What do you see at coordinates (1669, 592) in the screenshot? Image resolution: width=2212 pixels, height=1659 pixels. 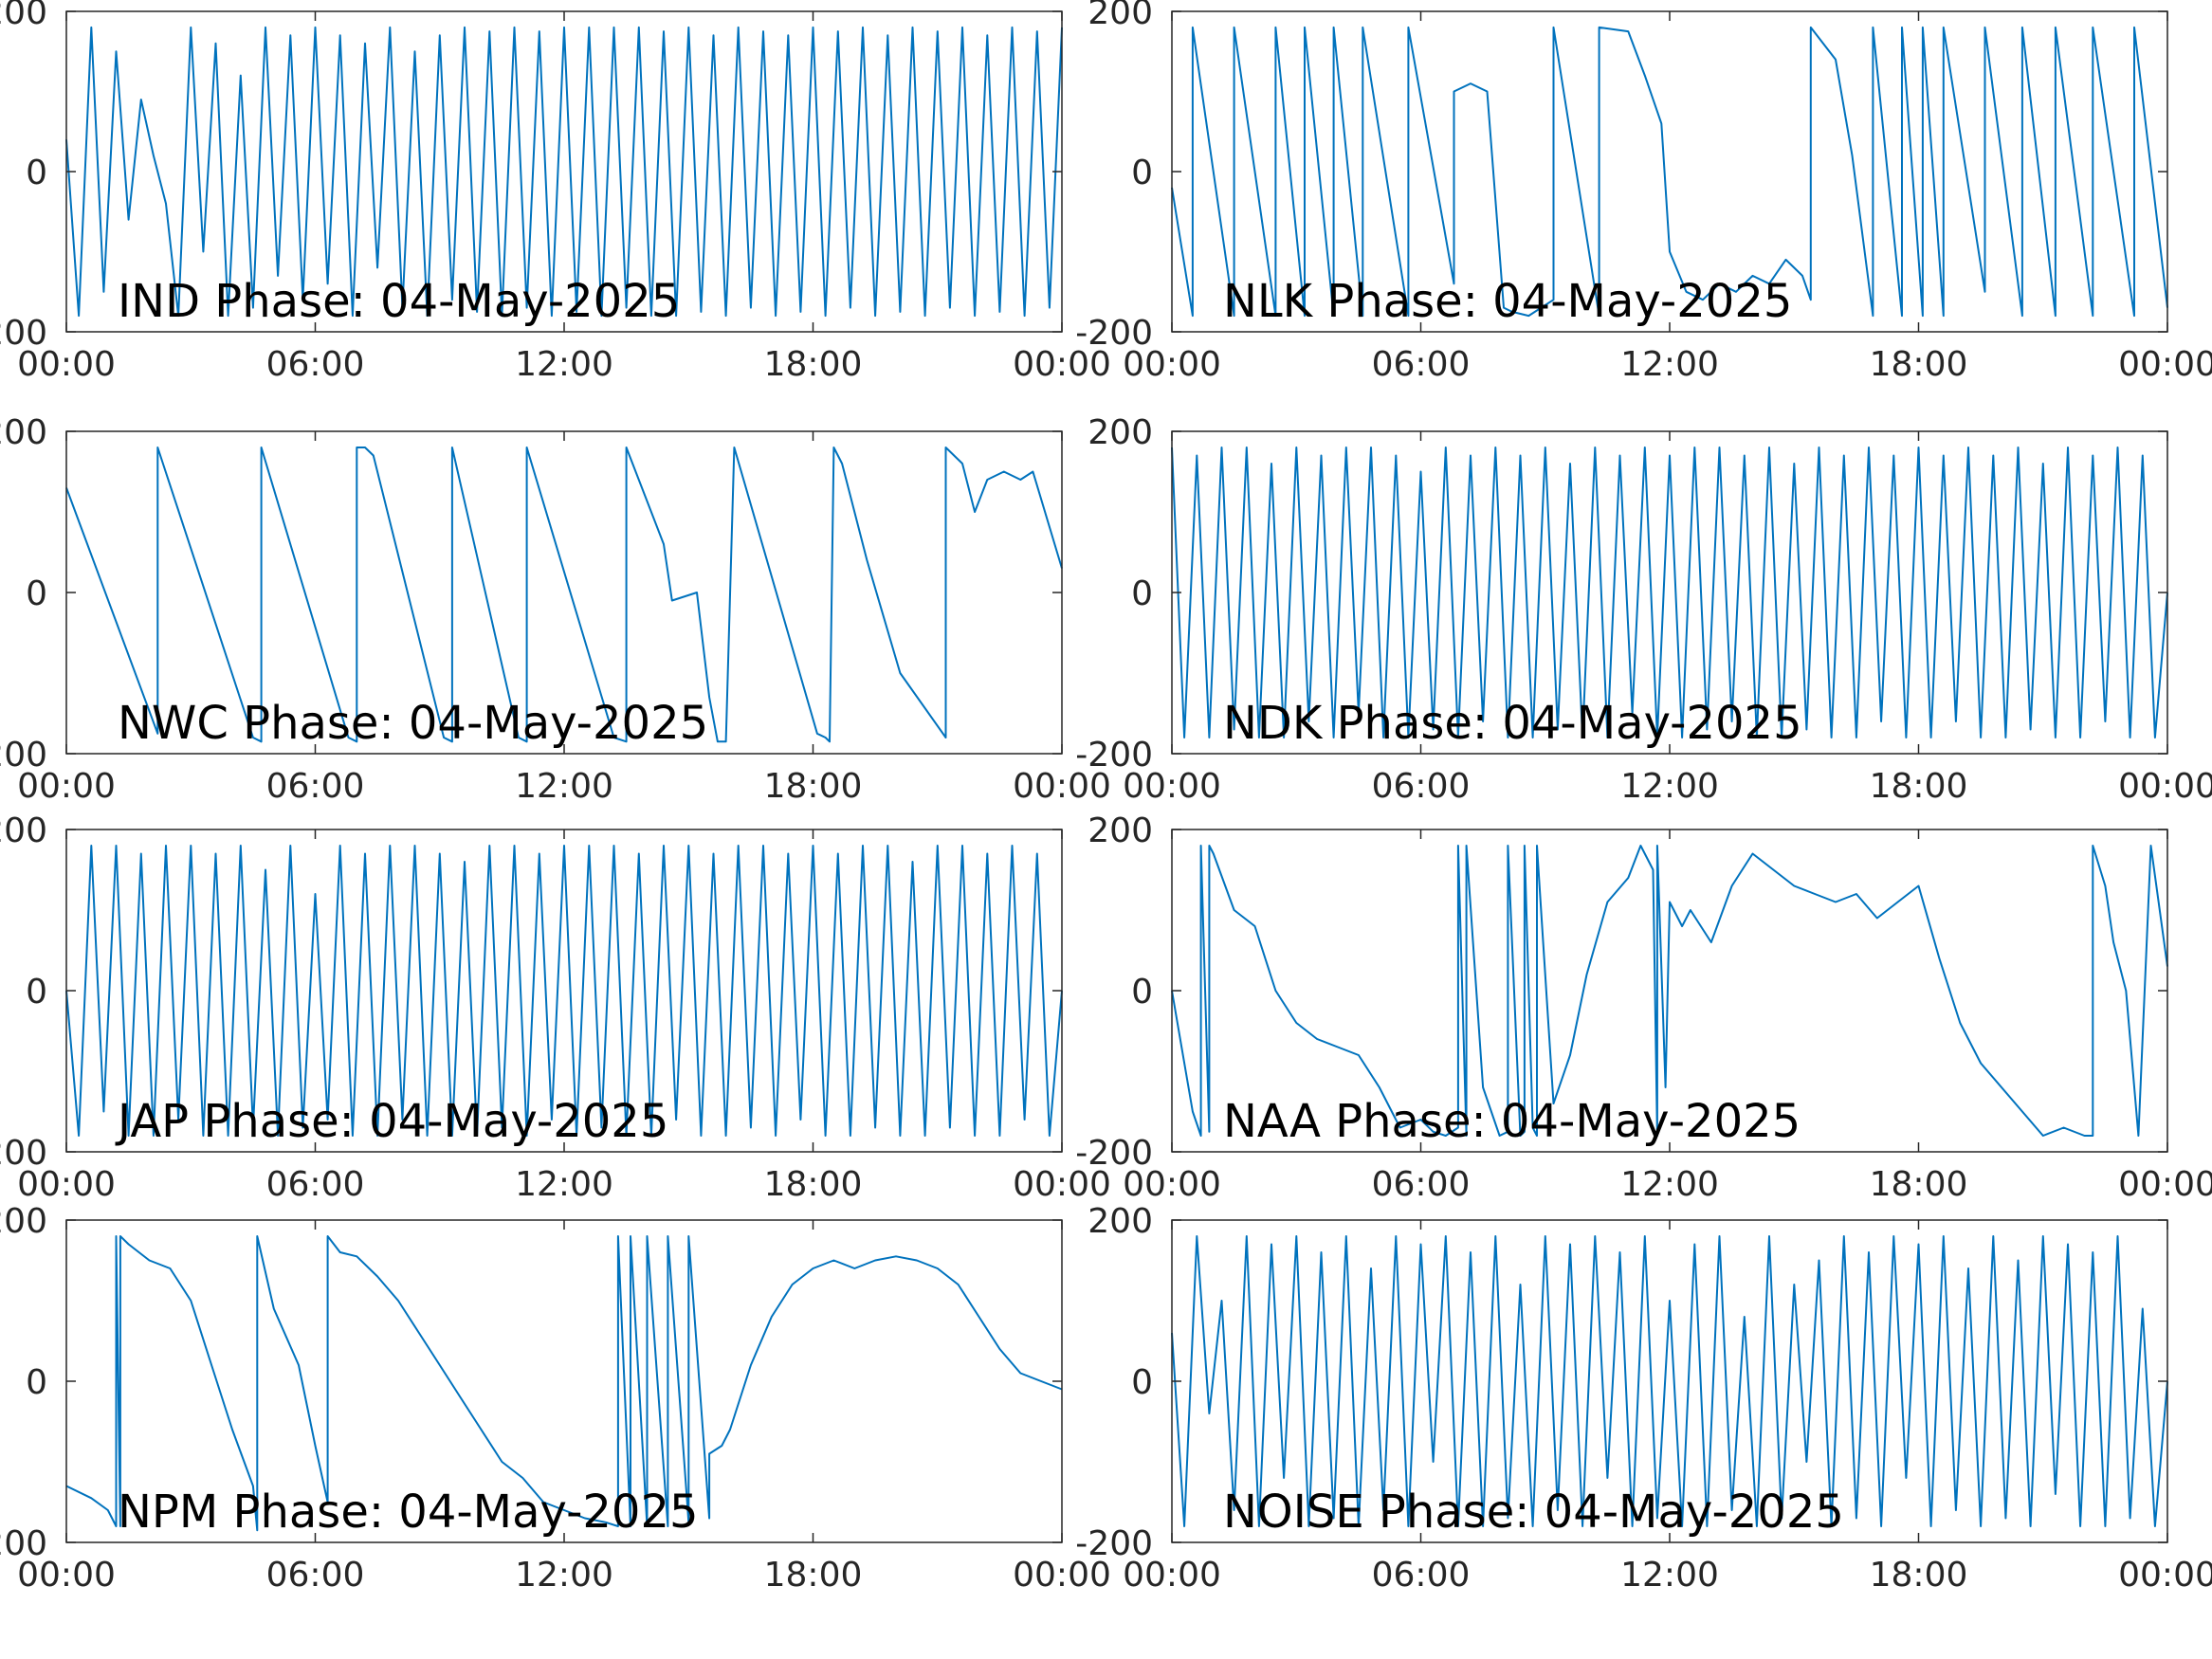 I see `phase-trace-ndk` at bounding box center [1669, 592].